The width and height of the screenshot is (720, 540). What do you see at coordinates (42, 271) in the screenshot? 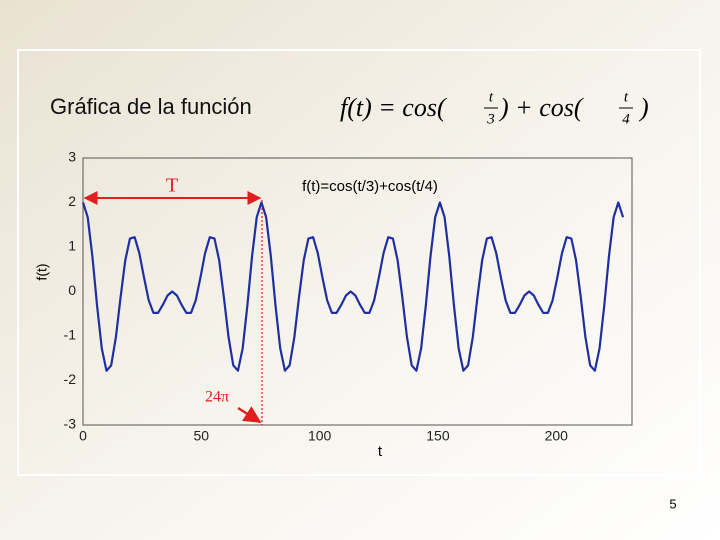
I see `y-axis-label: f(t)` at bounding box center [42, 271].